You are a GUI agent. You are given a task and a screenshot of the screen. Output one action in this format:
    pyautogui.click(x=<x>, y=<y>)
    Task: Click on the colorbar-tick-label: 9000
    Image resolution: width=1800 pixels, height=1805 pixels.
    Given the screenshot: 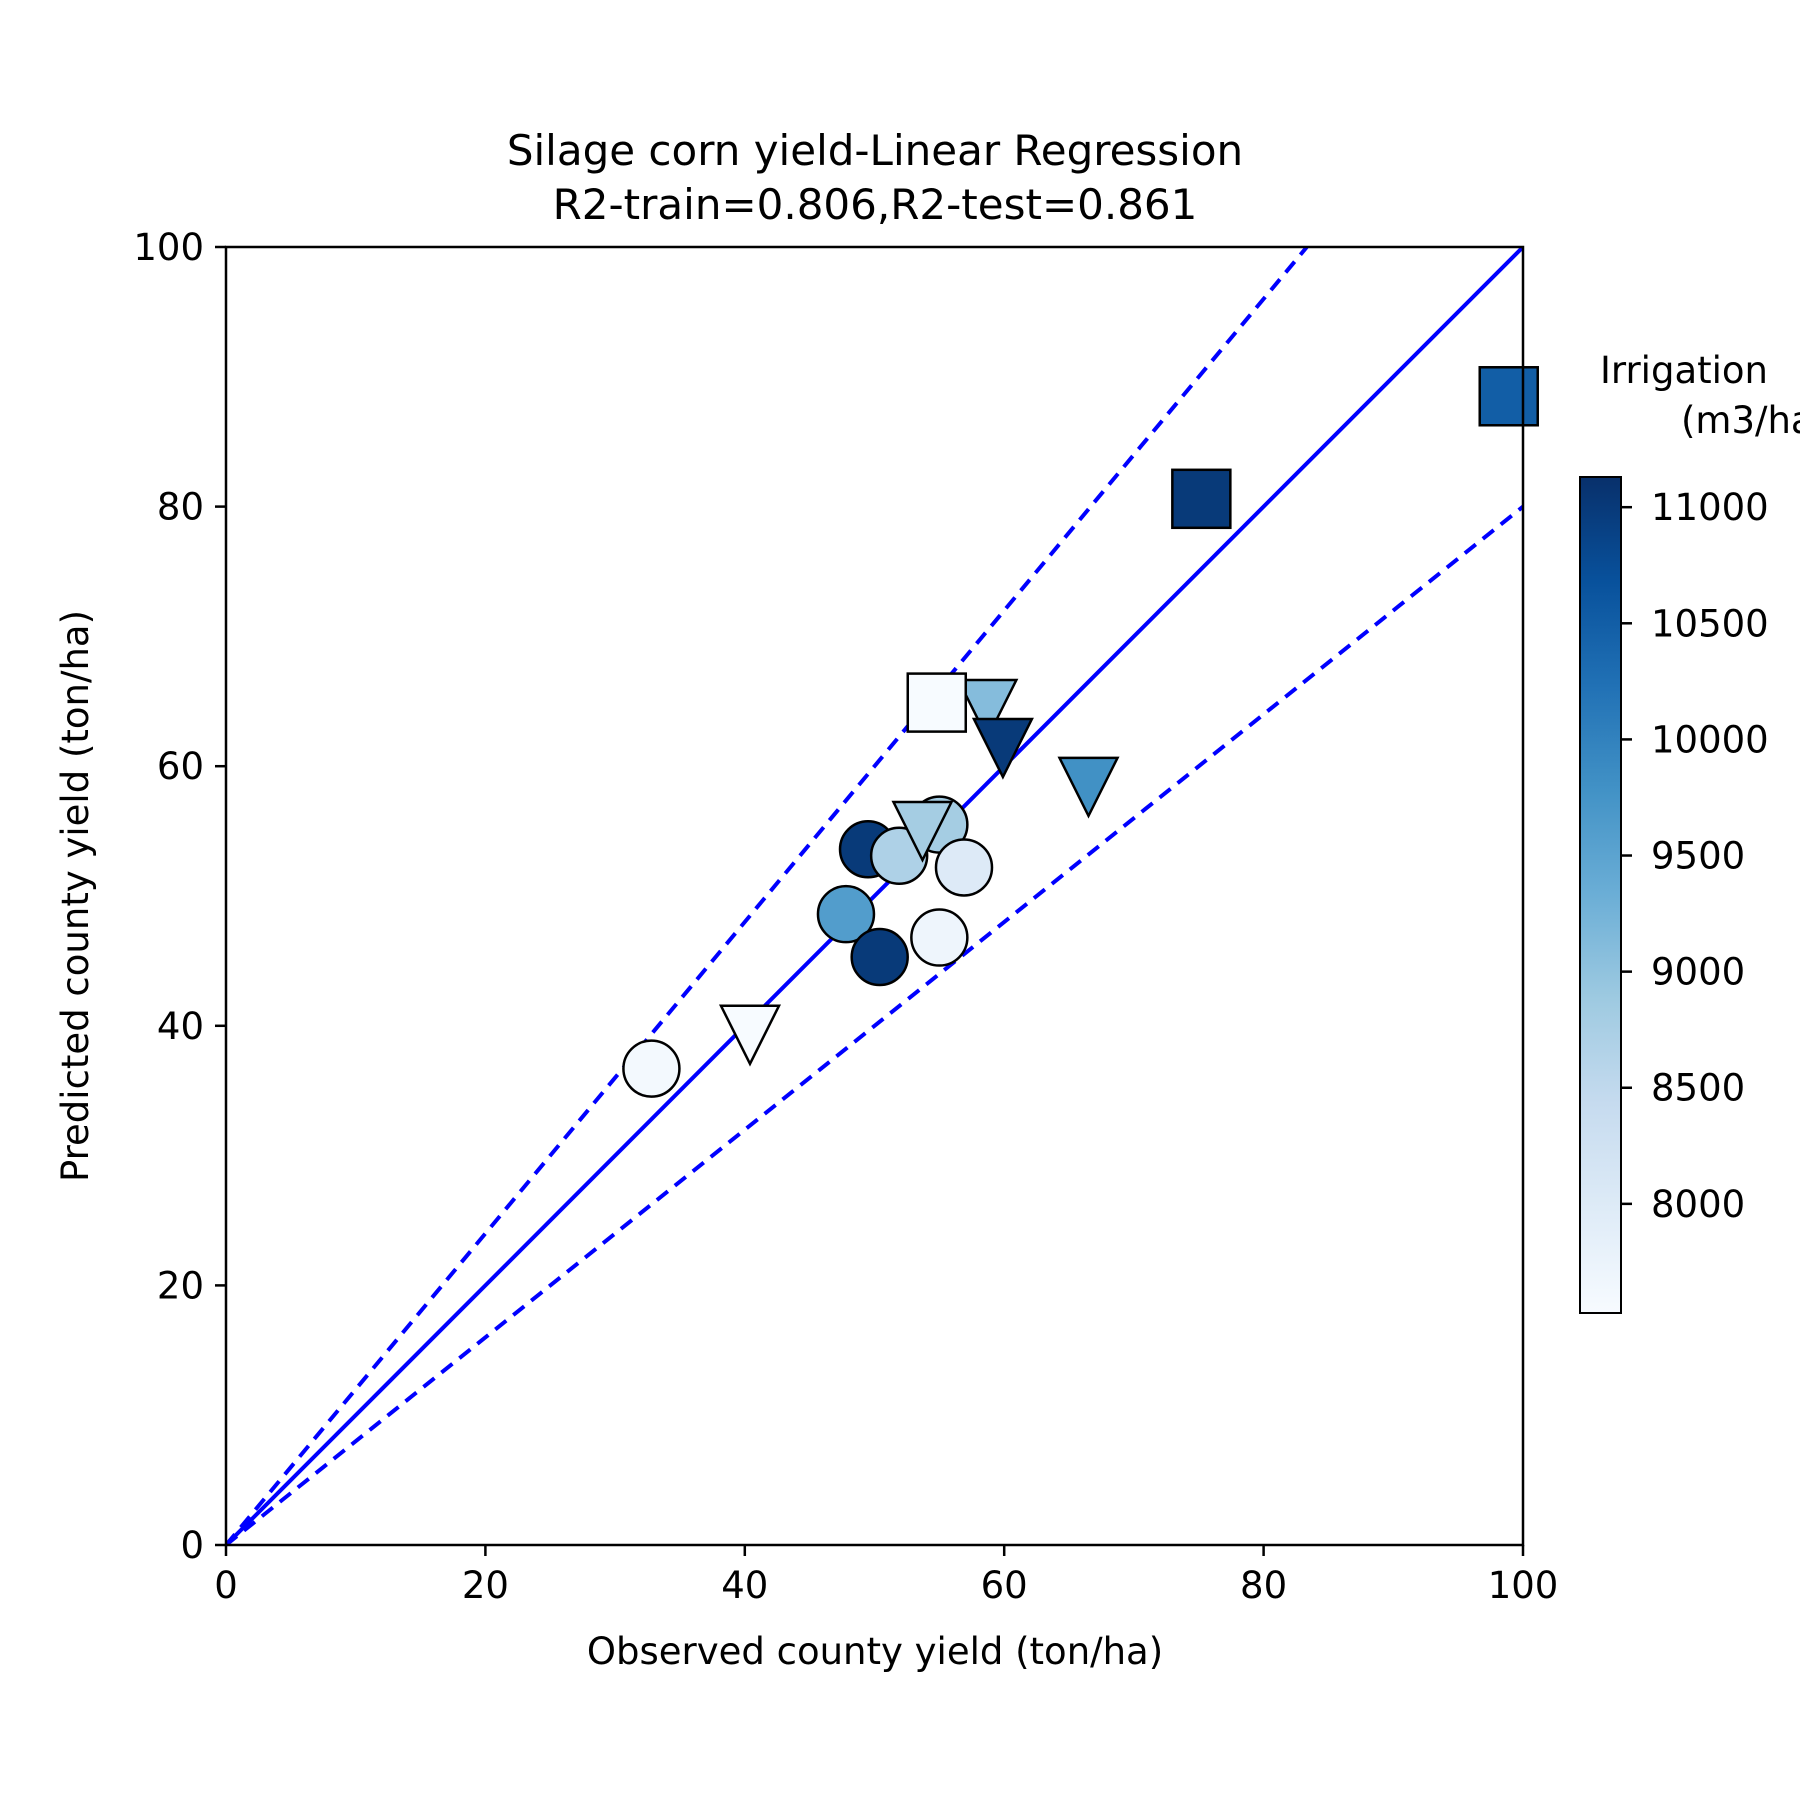 What is the action you would take?
    pyautogui.click(x=1698, y=972)
    